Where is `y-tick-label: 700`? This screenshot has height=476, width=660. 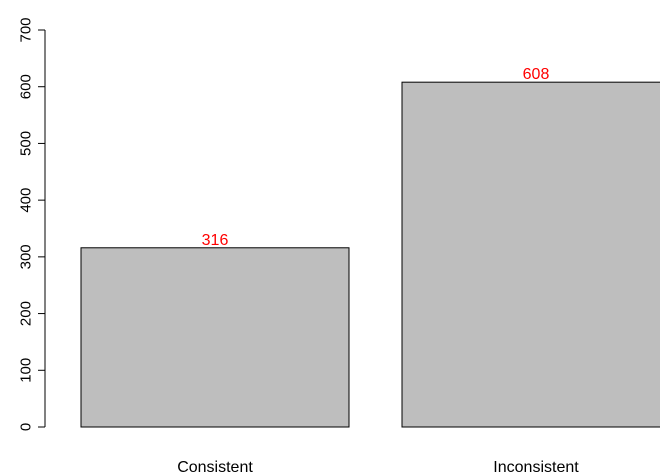 y-tick-label: 700 is located at coordinates (26, 29).